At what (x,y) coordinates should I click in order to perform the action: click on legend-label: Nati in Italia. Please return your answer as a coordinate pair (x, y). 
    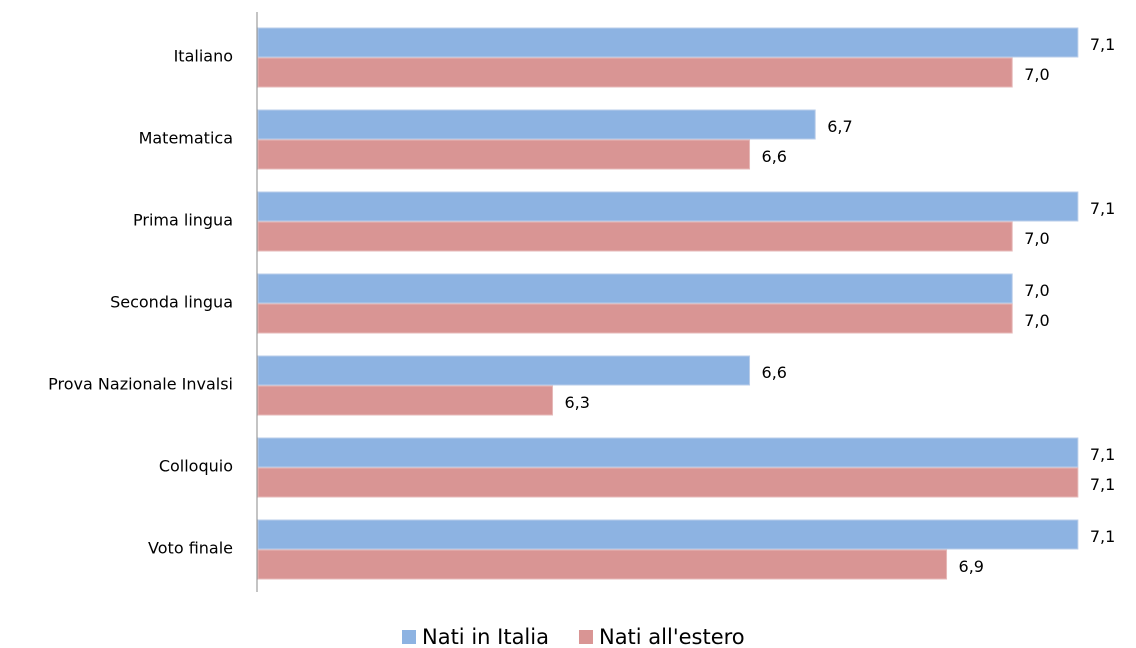
    Looking at the image, I should click on (485, 636).